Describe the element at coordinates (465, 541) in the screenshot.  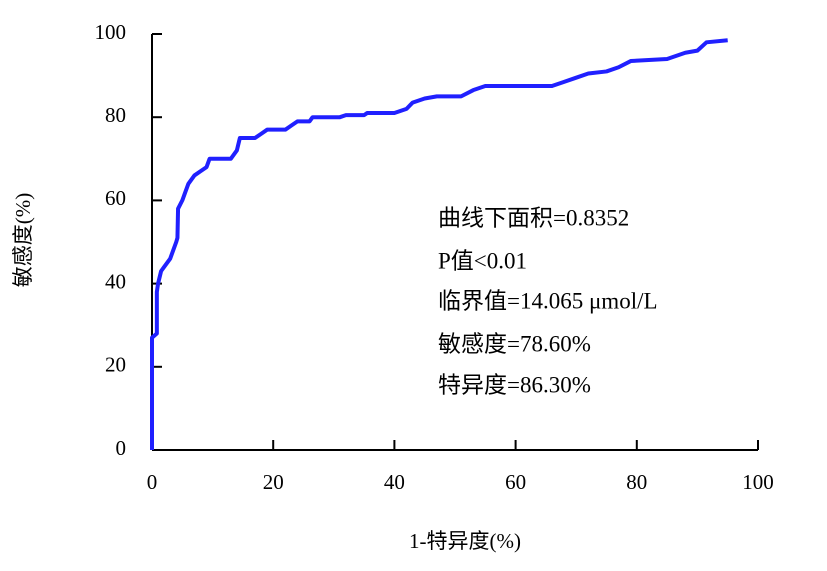
I see `x-axis-label: 1-特异度(%)` at that location.